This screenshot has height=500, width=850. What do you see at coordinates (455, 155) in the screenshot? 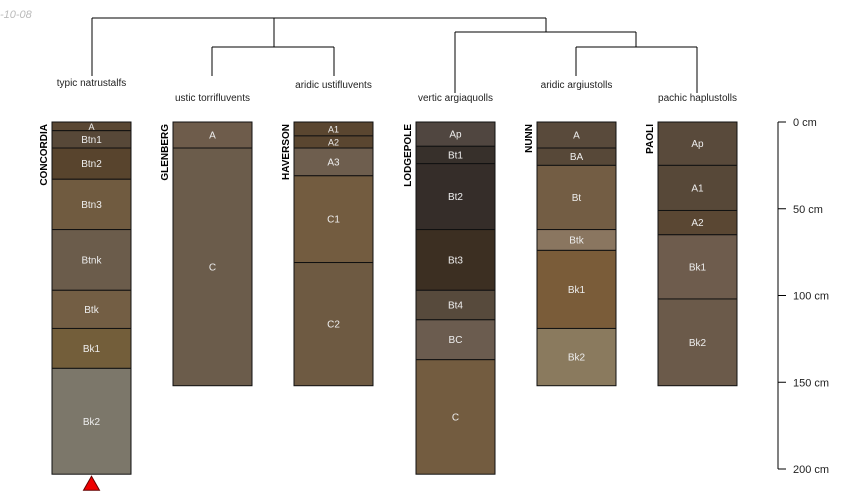
I see `horizon-label: Bt1` at bounding box center [455, 155].